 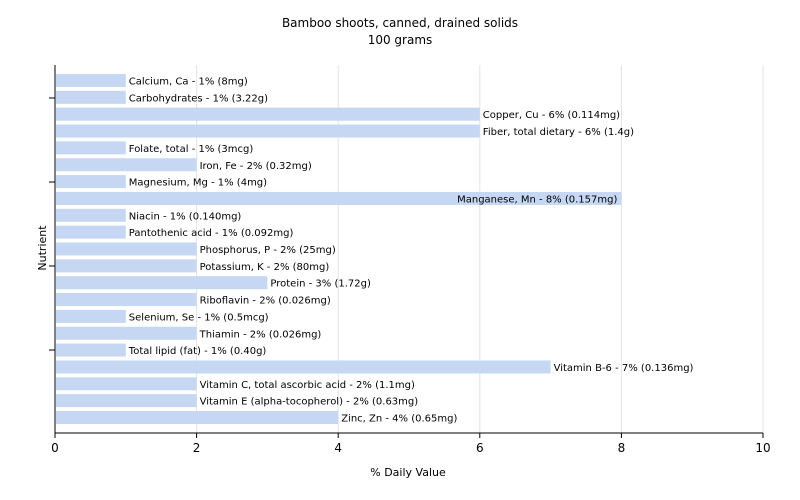 What do you see at coordinates (199, 317) in the screenshot?
I see `bar-value-label: Selenium, Se - 1% (0.5mcg)` at bounding box center [199, 317].